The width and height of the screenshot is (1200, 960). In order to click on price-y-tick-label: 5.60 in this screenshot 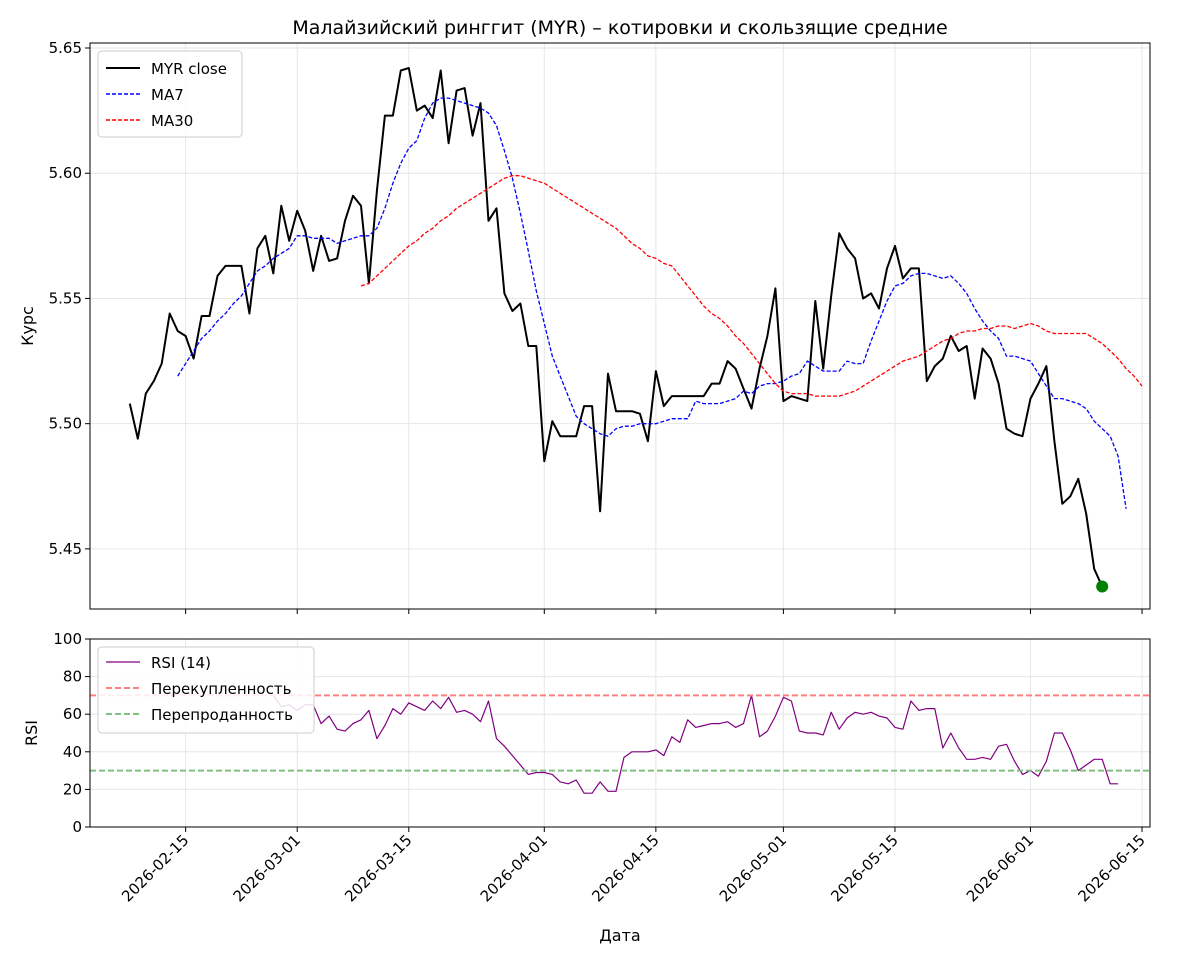, I will do `click(65, 173)`.